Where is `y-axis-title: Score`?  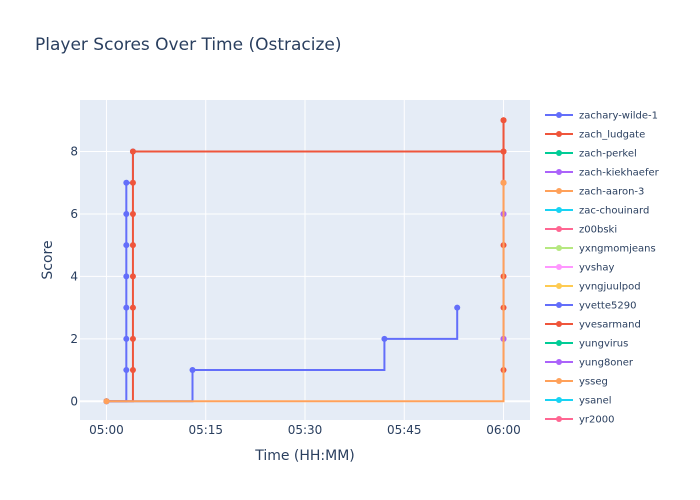 y-axis-title: Score is located at coordinates (48, 259).